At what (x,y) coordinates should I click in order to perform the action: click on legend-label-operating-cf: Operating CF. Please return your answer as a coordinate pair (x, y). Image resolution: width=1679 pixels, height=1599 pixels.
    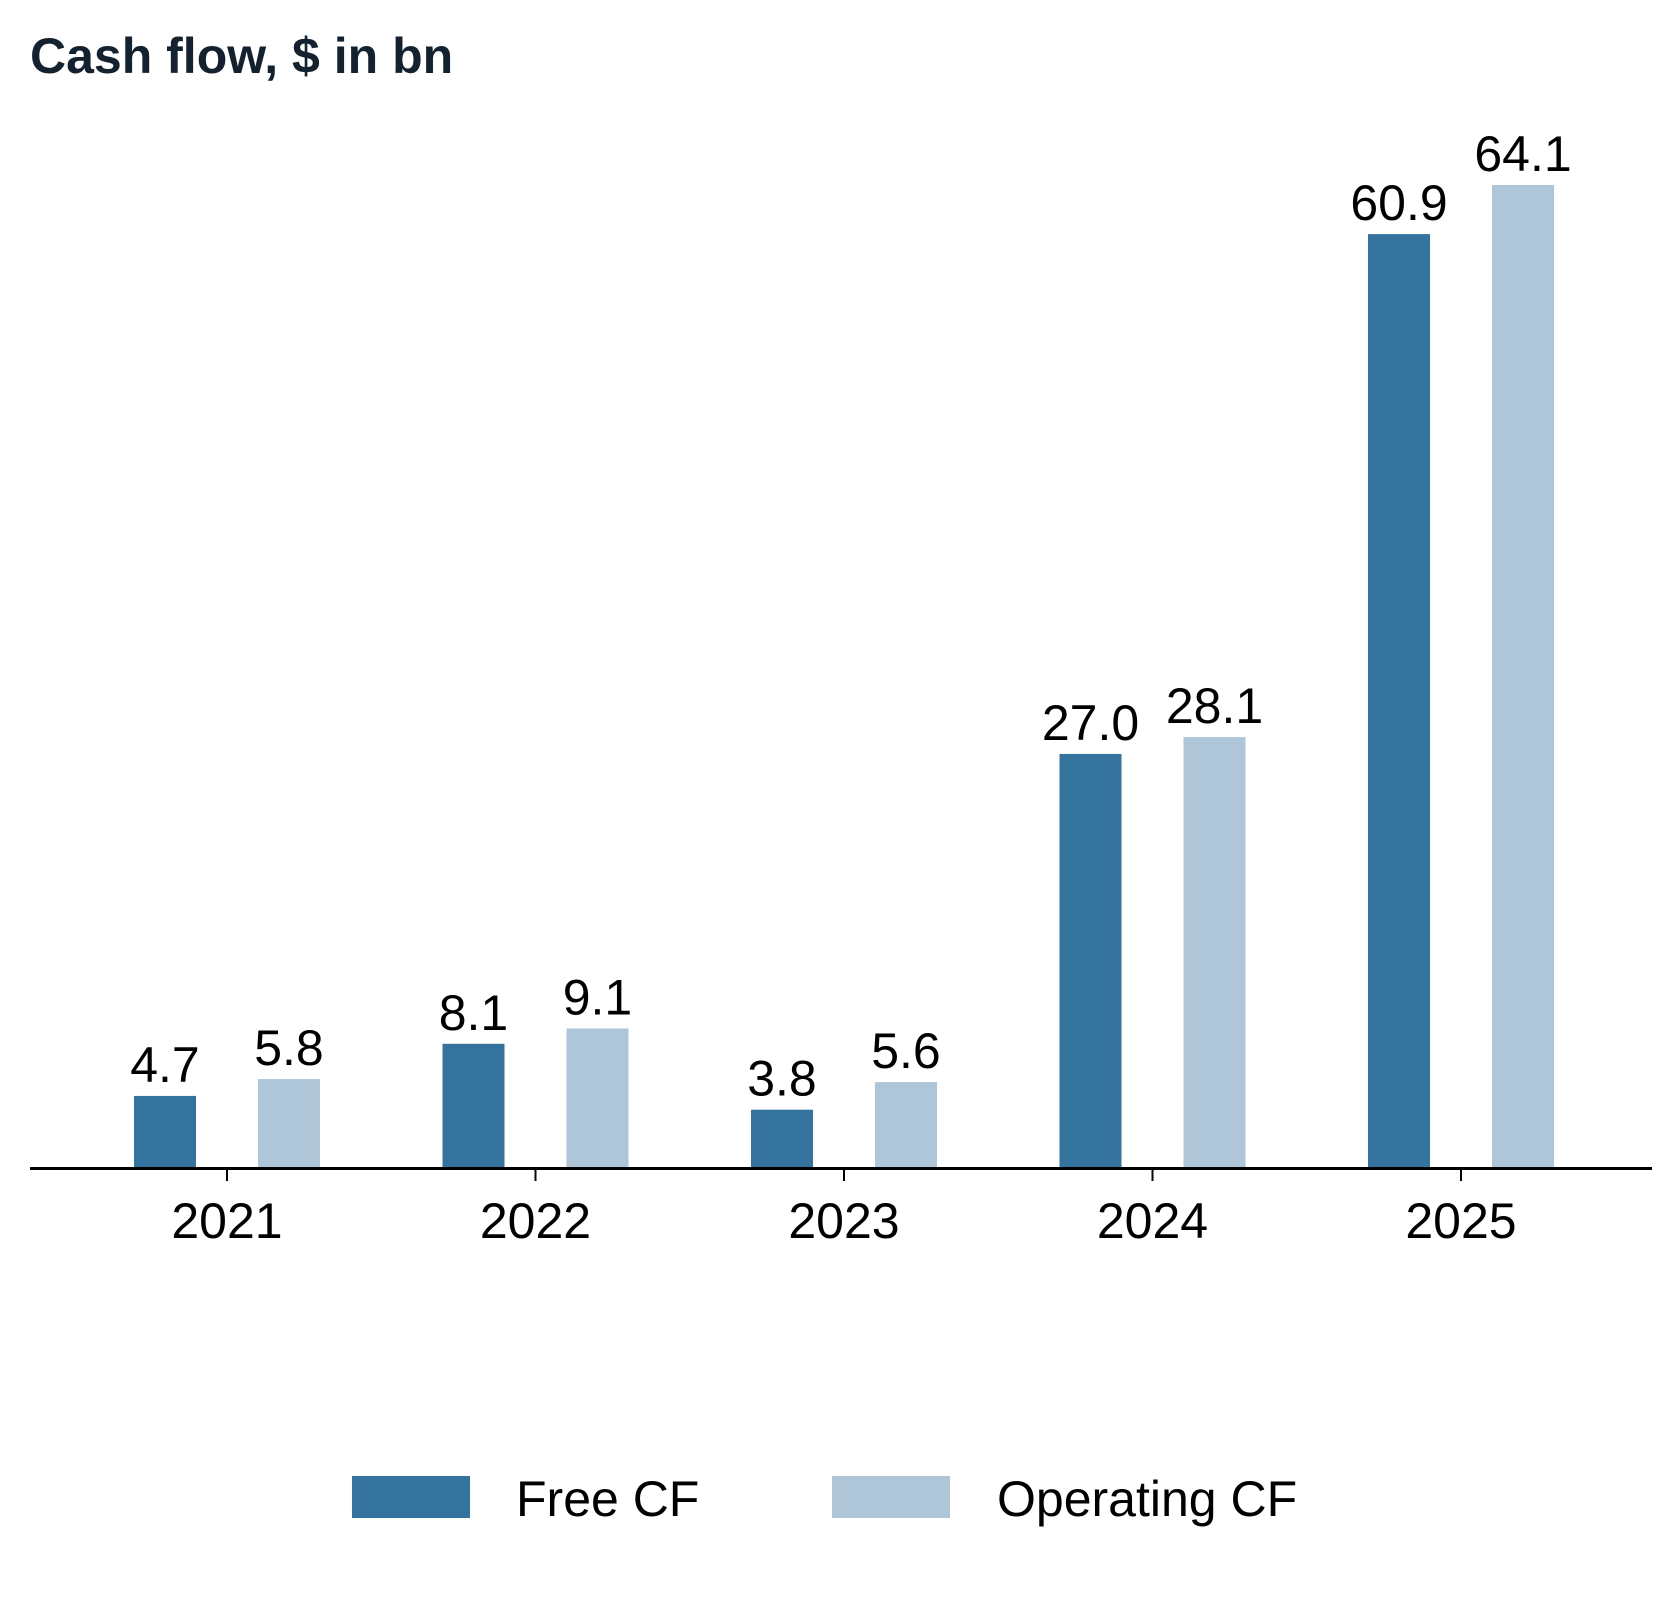
    Looking at the image, I should click on (1147, 1499).